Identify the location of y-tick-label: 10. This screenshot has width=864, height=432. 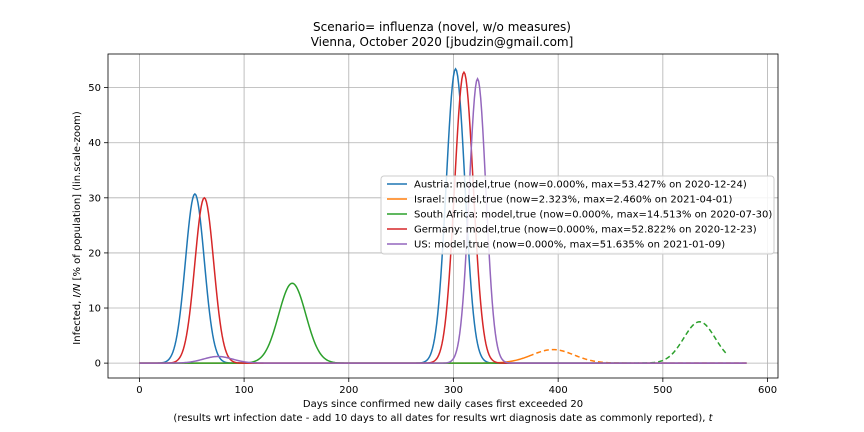
(94, 309).